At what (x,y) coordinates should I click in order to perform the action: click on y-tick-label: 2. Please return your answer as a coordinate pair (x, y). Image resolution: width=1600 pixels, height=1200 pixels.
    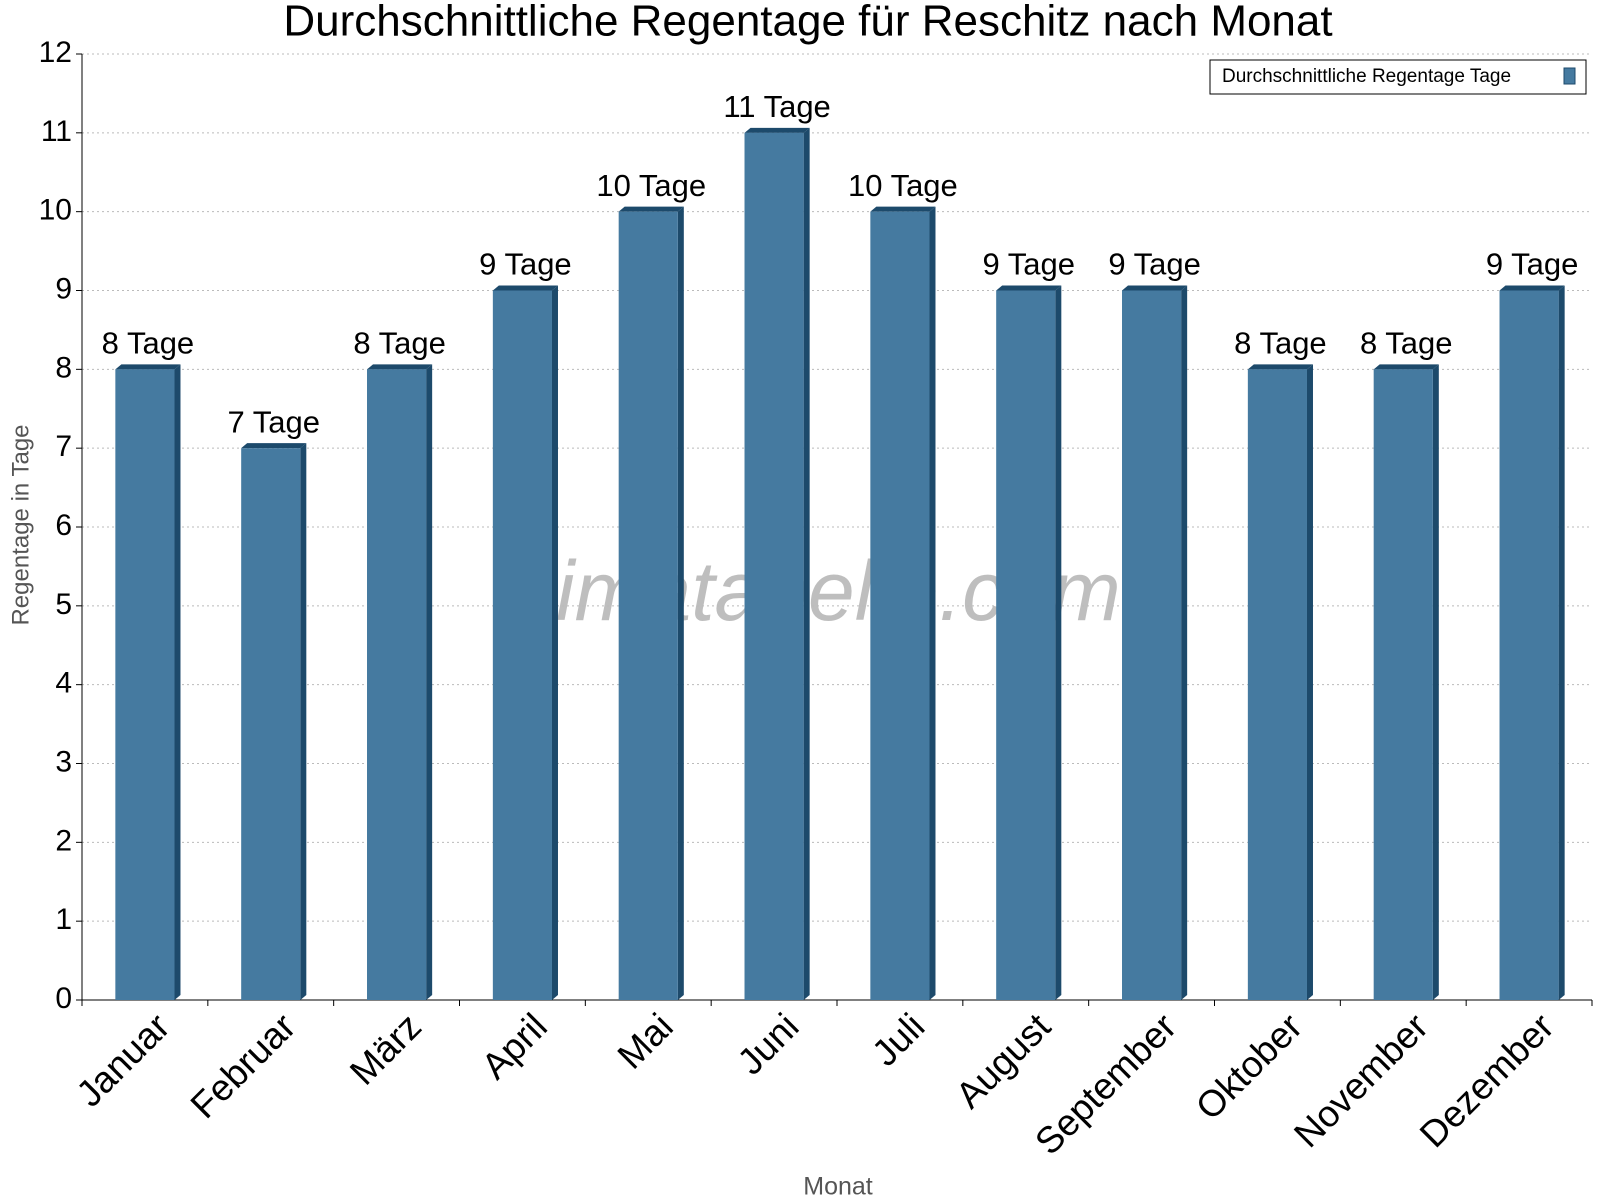
    Looking at the image, I should click on (63, 840).